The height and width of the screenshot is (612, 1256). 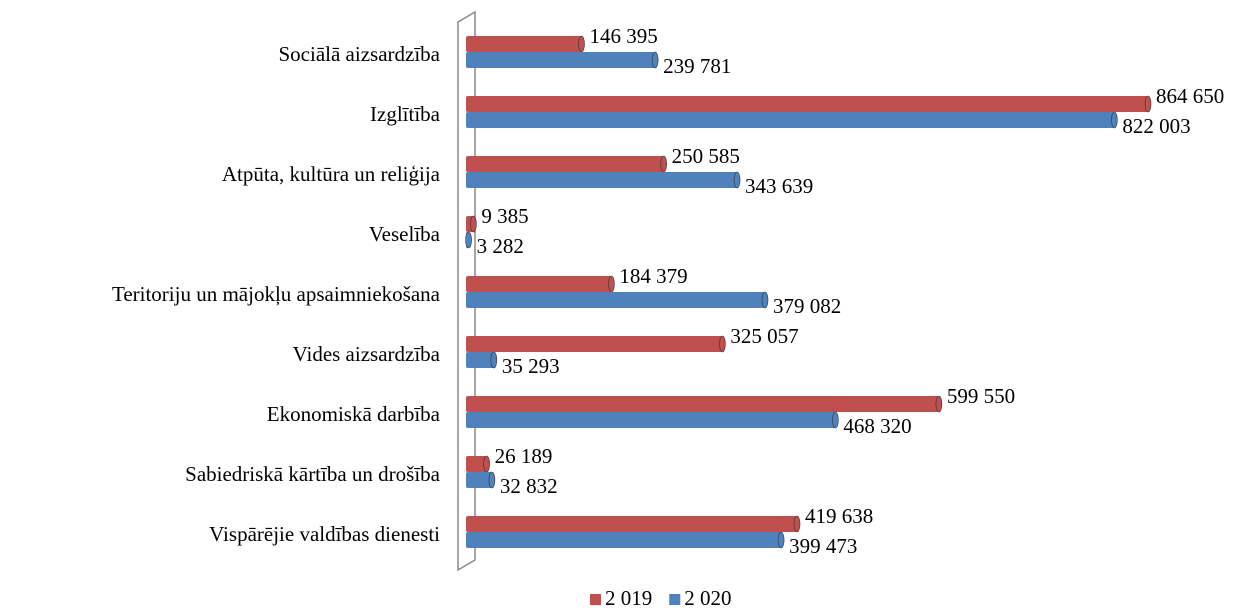 I want to click on category-label: Sabiedriskā kārtība un drošība, so click(x=313, y=474).